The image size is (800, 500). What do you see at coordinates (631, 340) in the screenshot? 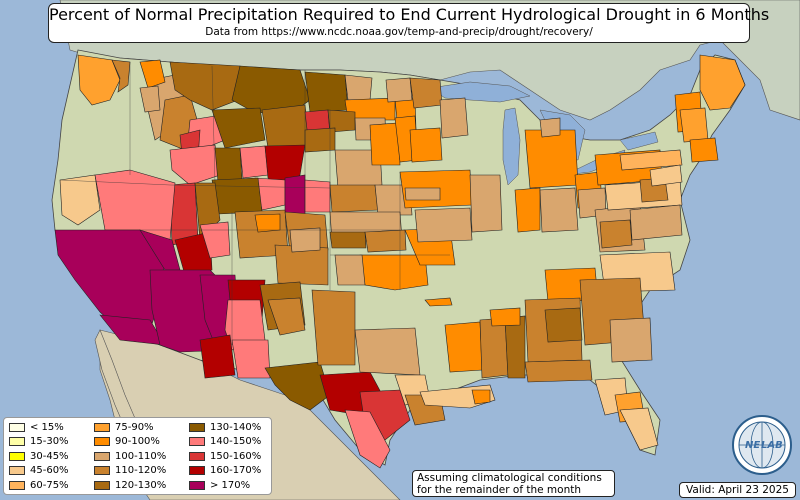
I see `region-georgia-coast` at bounding box center [631, 340].